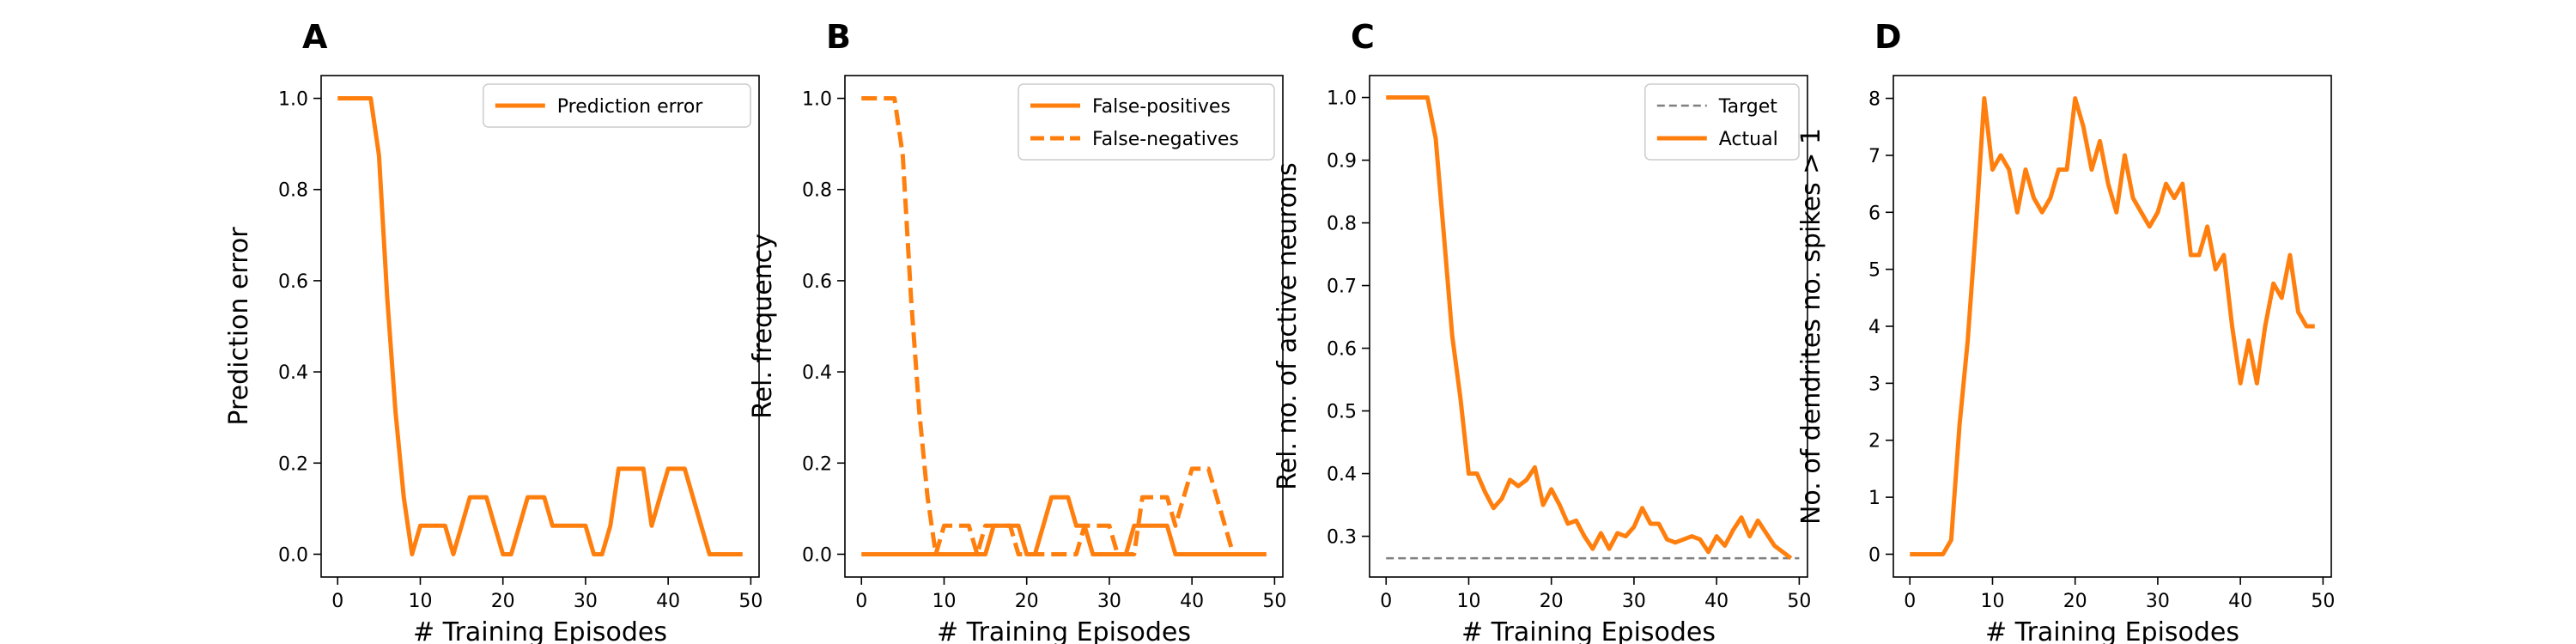  I want to click on panel-letter: C, so click(1363, 37).